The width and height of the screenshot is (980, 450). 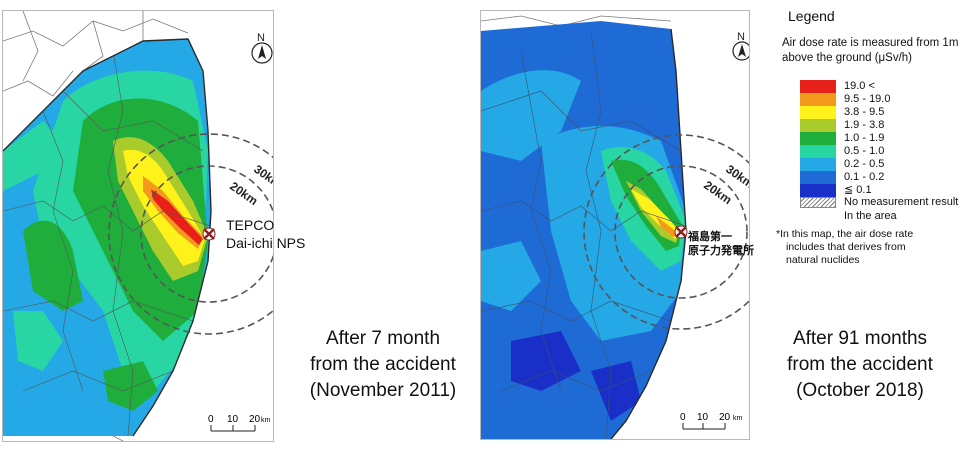 What do you see at coordinates (239, 423) in the screenshot?
I see `scale-bar-left: 0 10 20 km` at bounding box center [239, 423].